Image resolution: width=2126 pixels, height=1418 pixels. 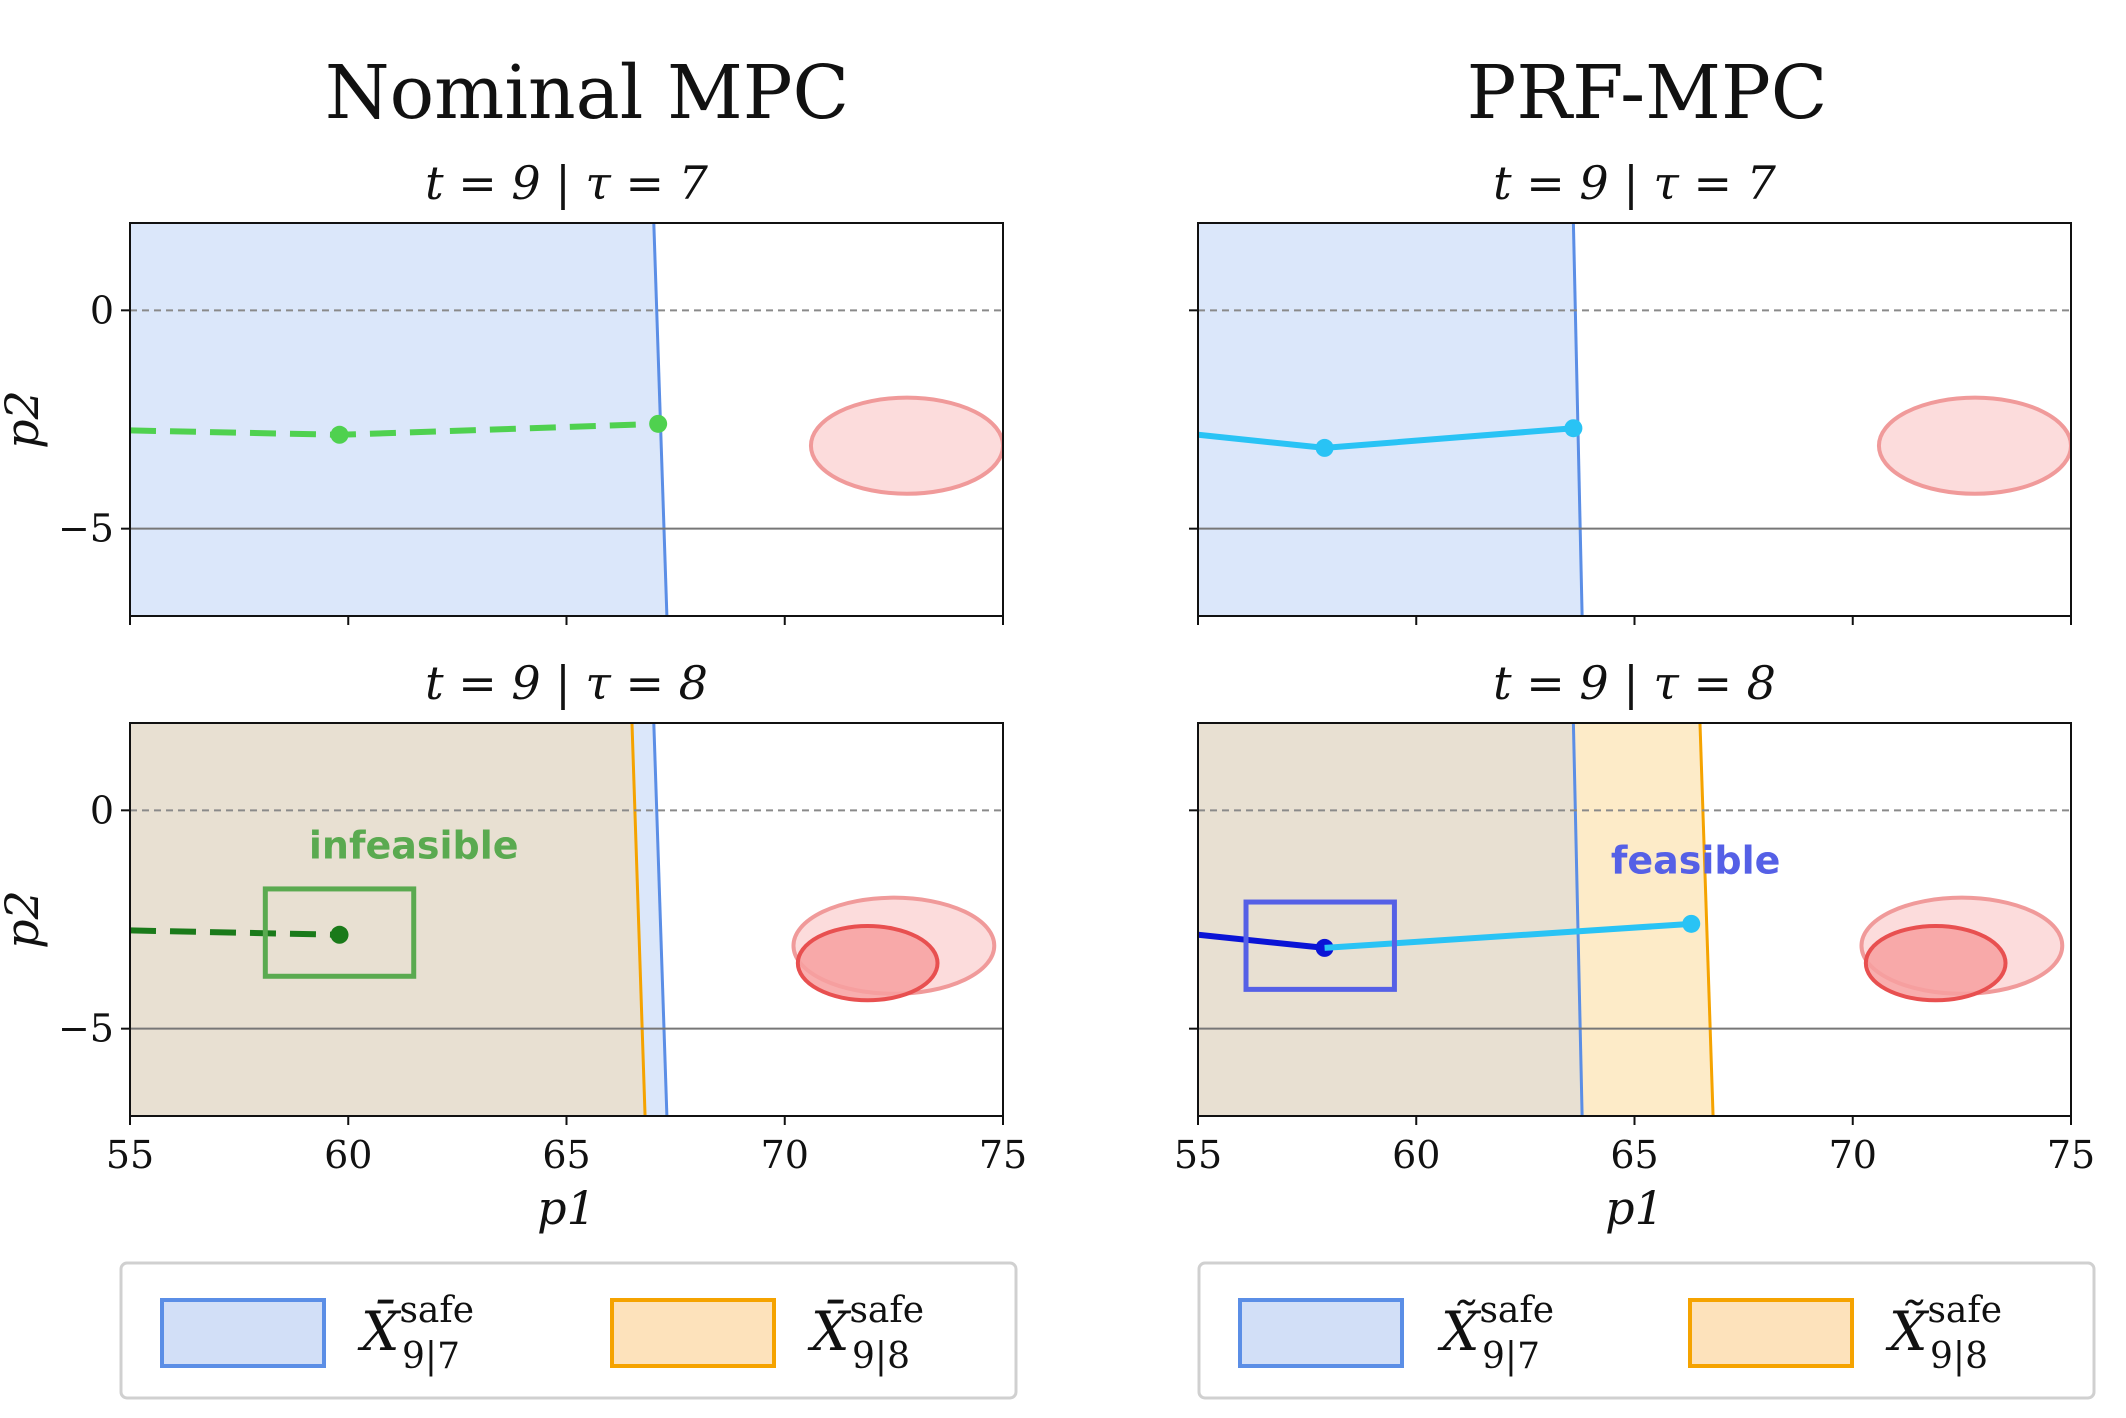 I want to click on legend-right-frame, so click(x=1646, y=1330).